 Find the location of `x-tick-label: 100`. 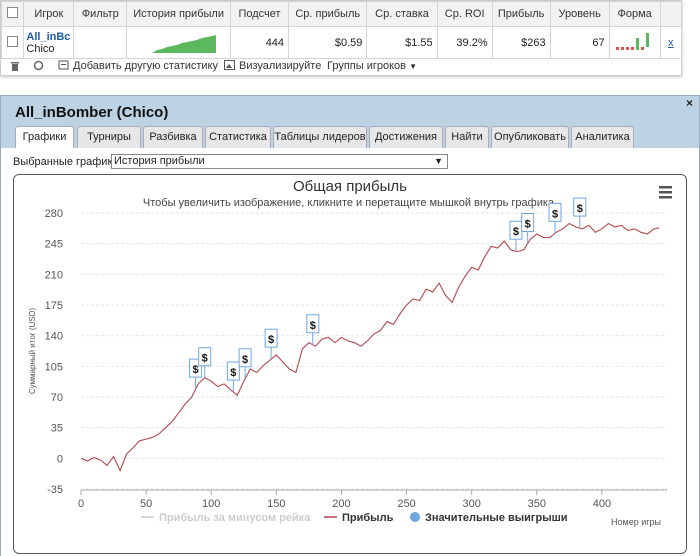

x-tick-label: 100 is located at coordinates (211, 504).